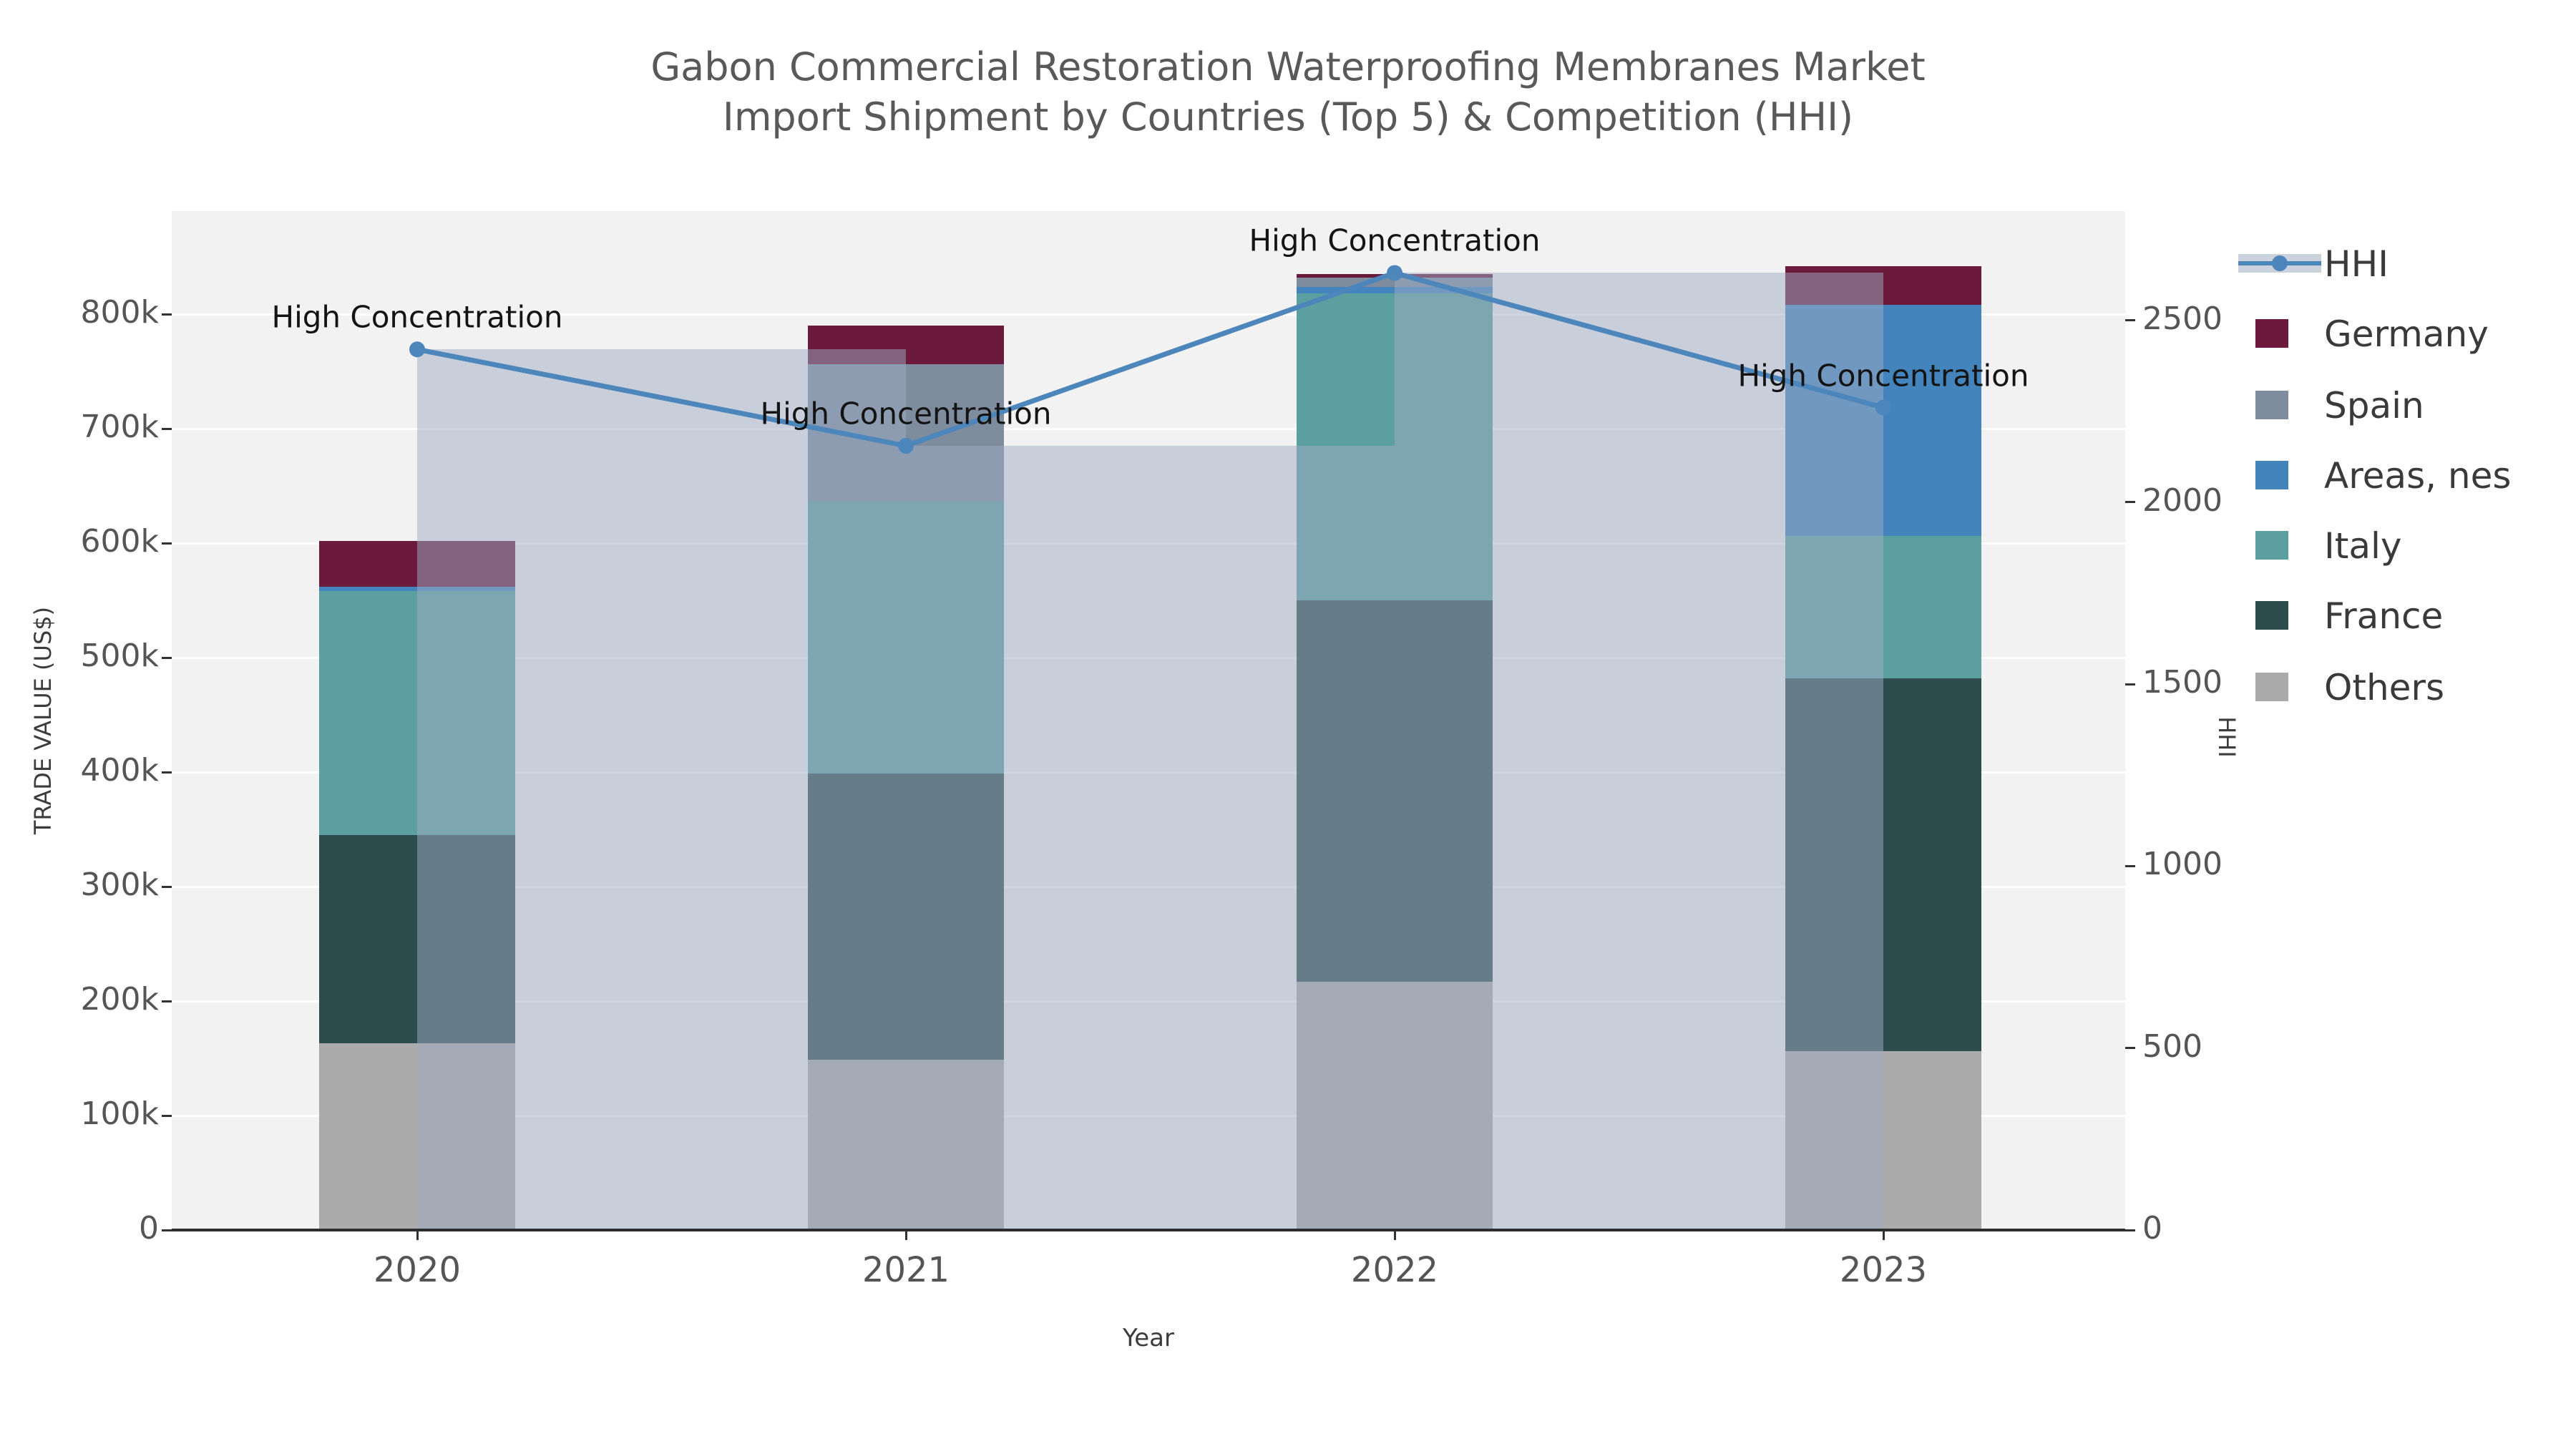 Image resolution: width=2576 pixels, height=1449 pixels. I want to click on hhi-annotation-2021: High Concentration, so click(906, 413).